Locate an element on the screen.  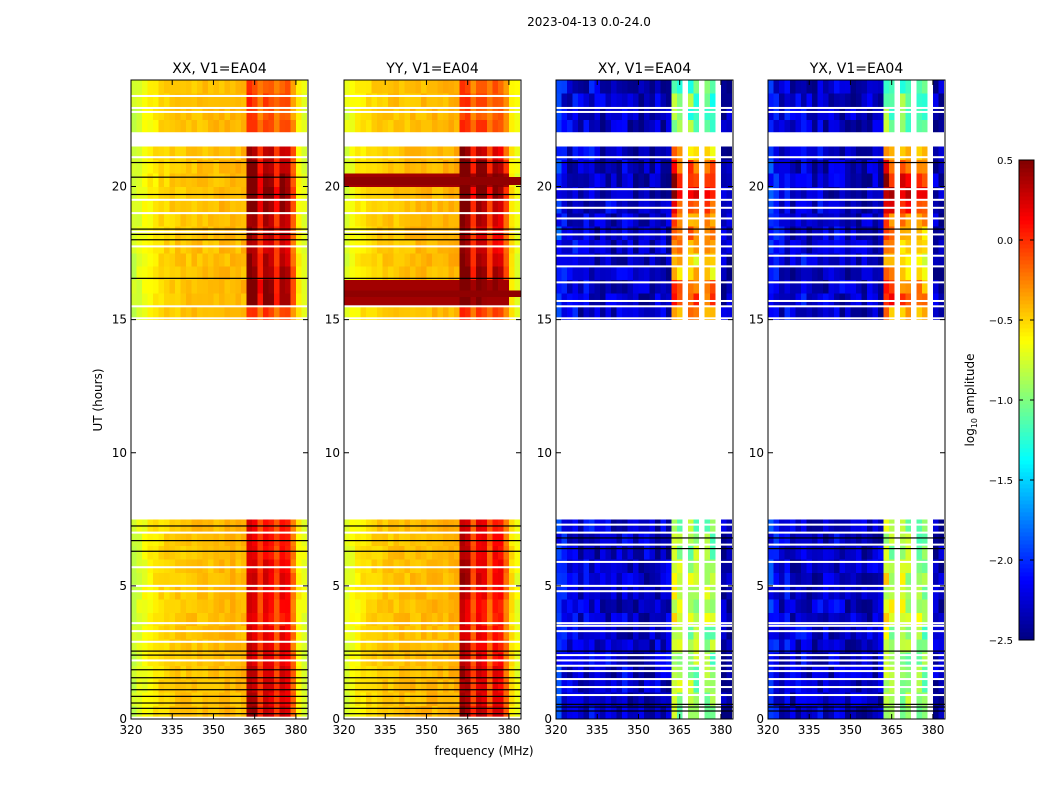
red-band is located at coordinates (432, 293).